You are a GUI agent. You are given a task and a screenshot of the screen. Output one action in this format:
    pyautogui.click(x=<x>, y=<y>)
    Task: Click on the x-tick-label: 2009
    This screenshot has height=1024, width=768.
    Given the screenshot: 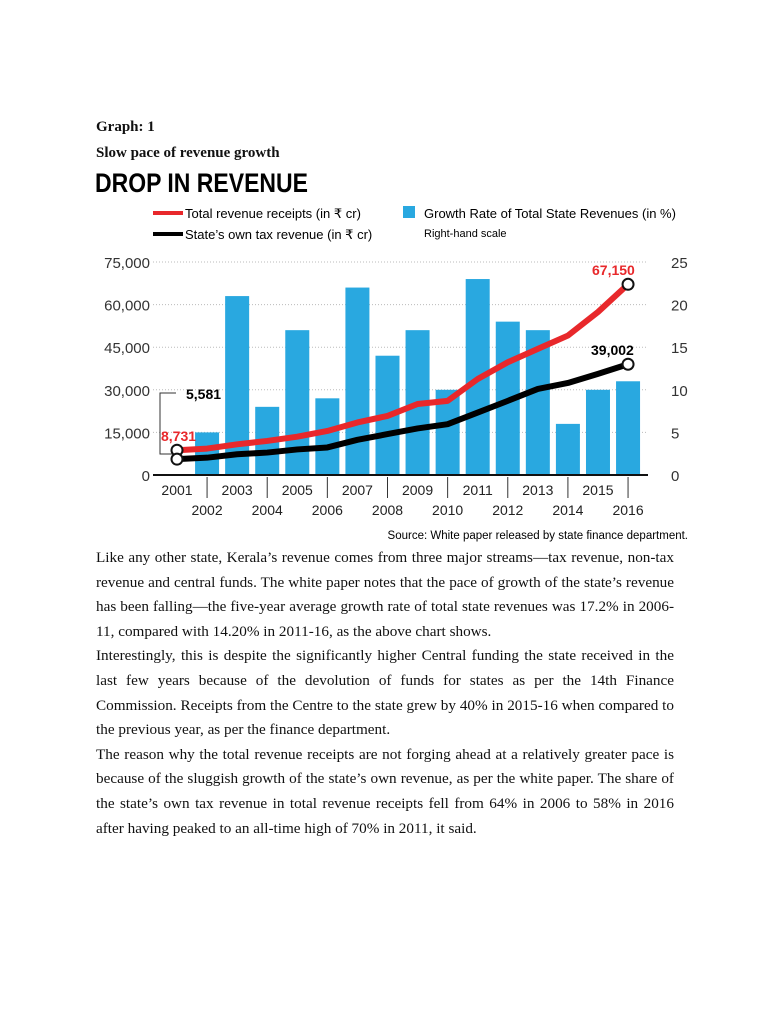 What is the action you would take?
    pyautogui.click(x=417, y=490)
    